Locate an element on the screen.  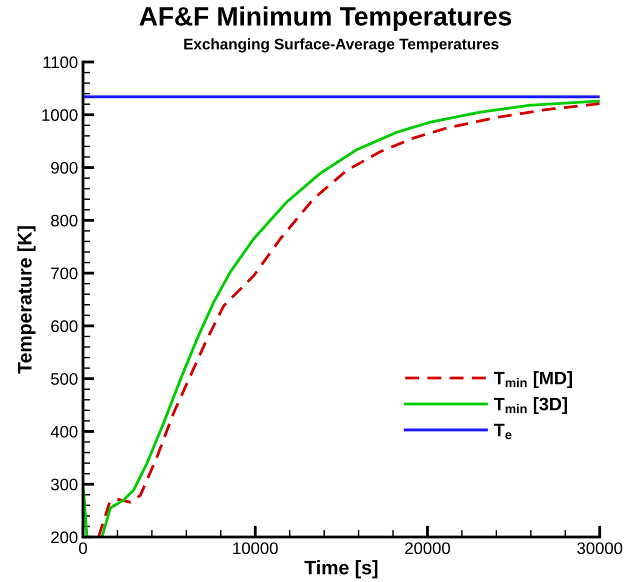
x-tick-label: 0 is located at coordinates (83, 548).